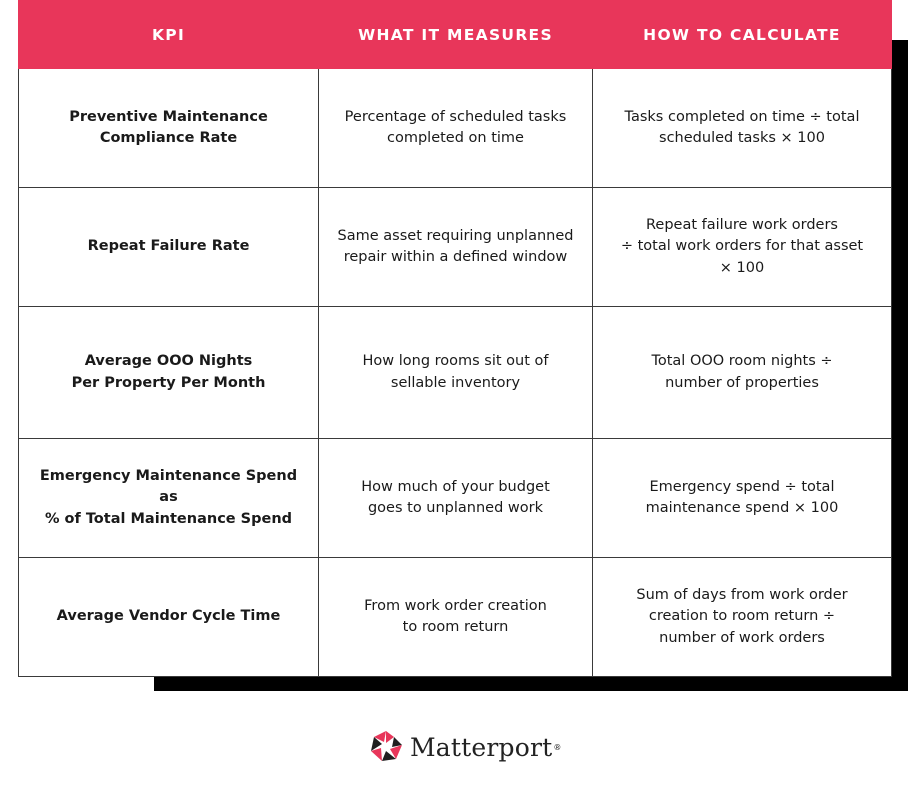  Describe the element at coordinates (481, 747) in the screenshot. I see `logo-wordmark: Matterport` at that location.